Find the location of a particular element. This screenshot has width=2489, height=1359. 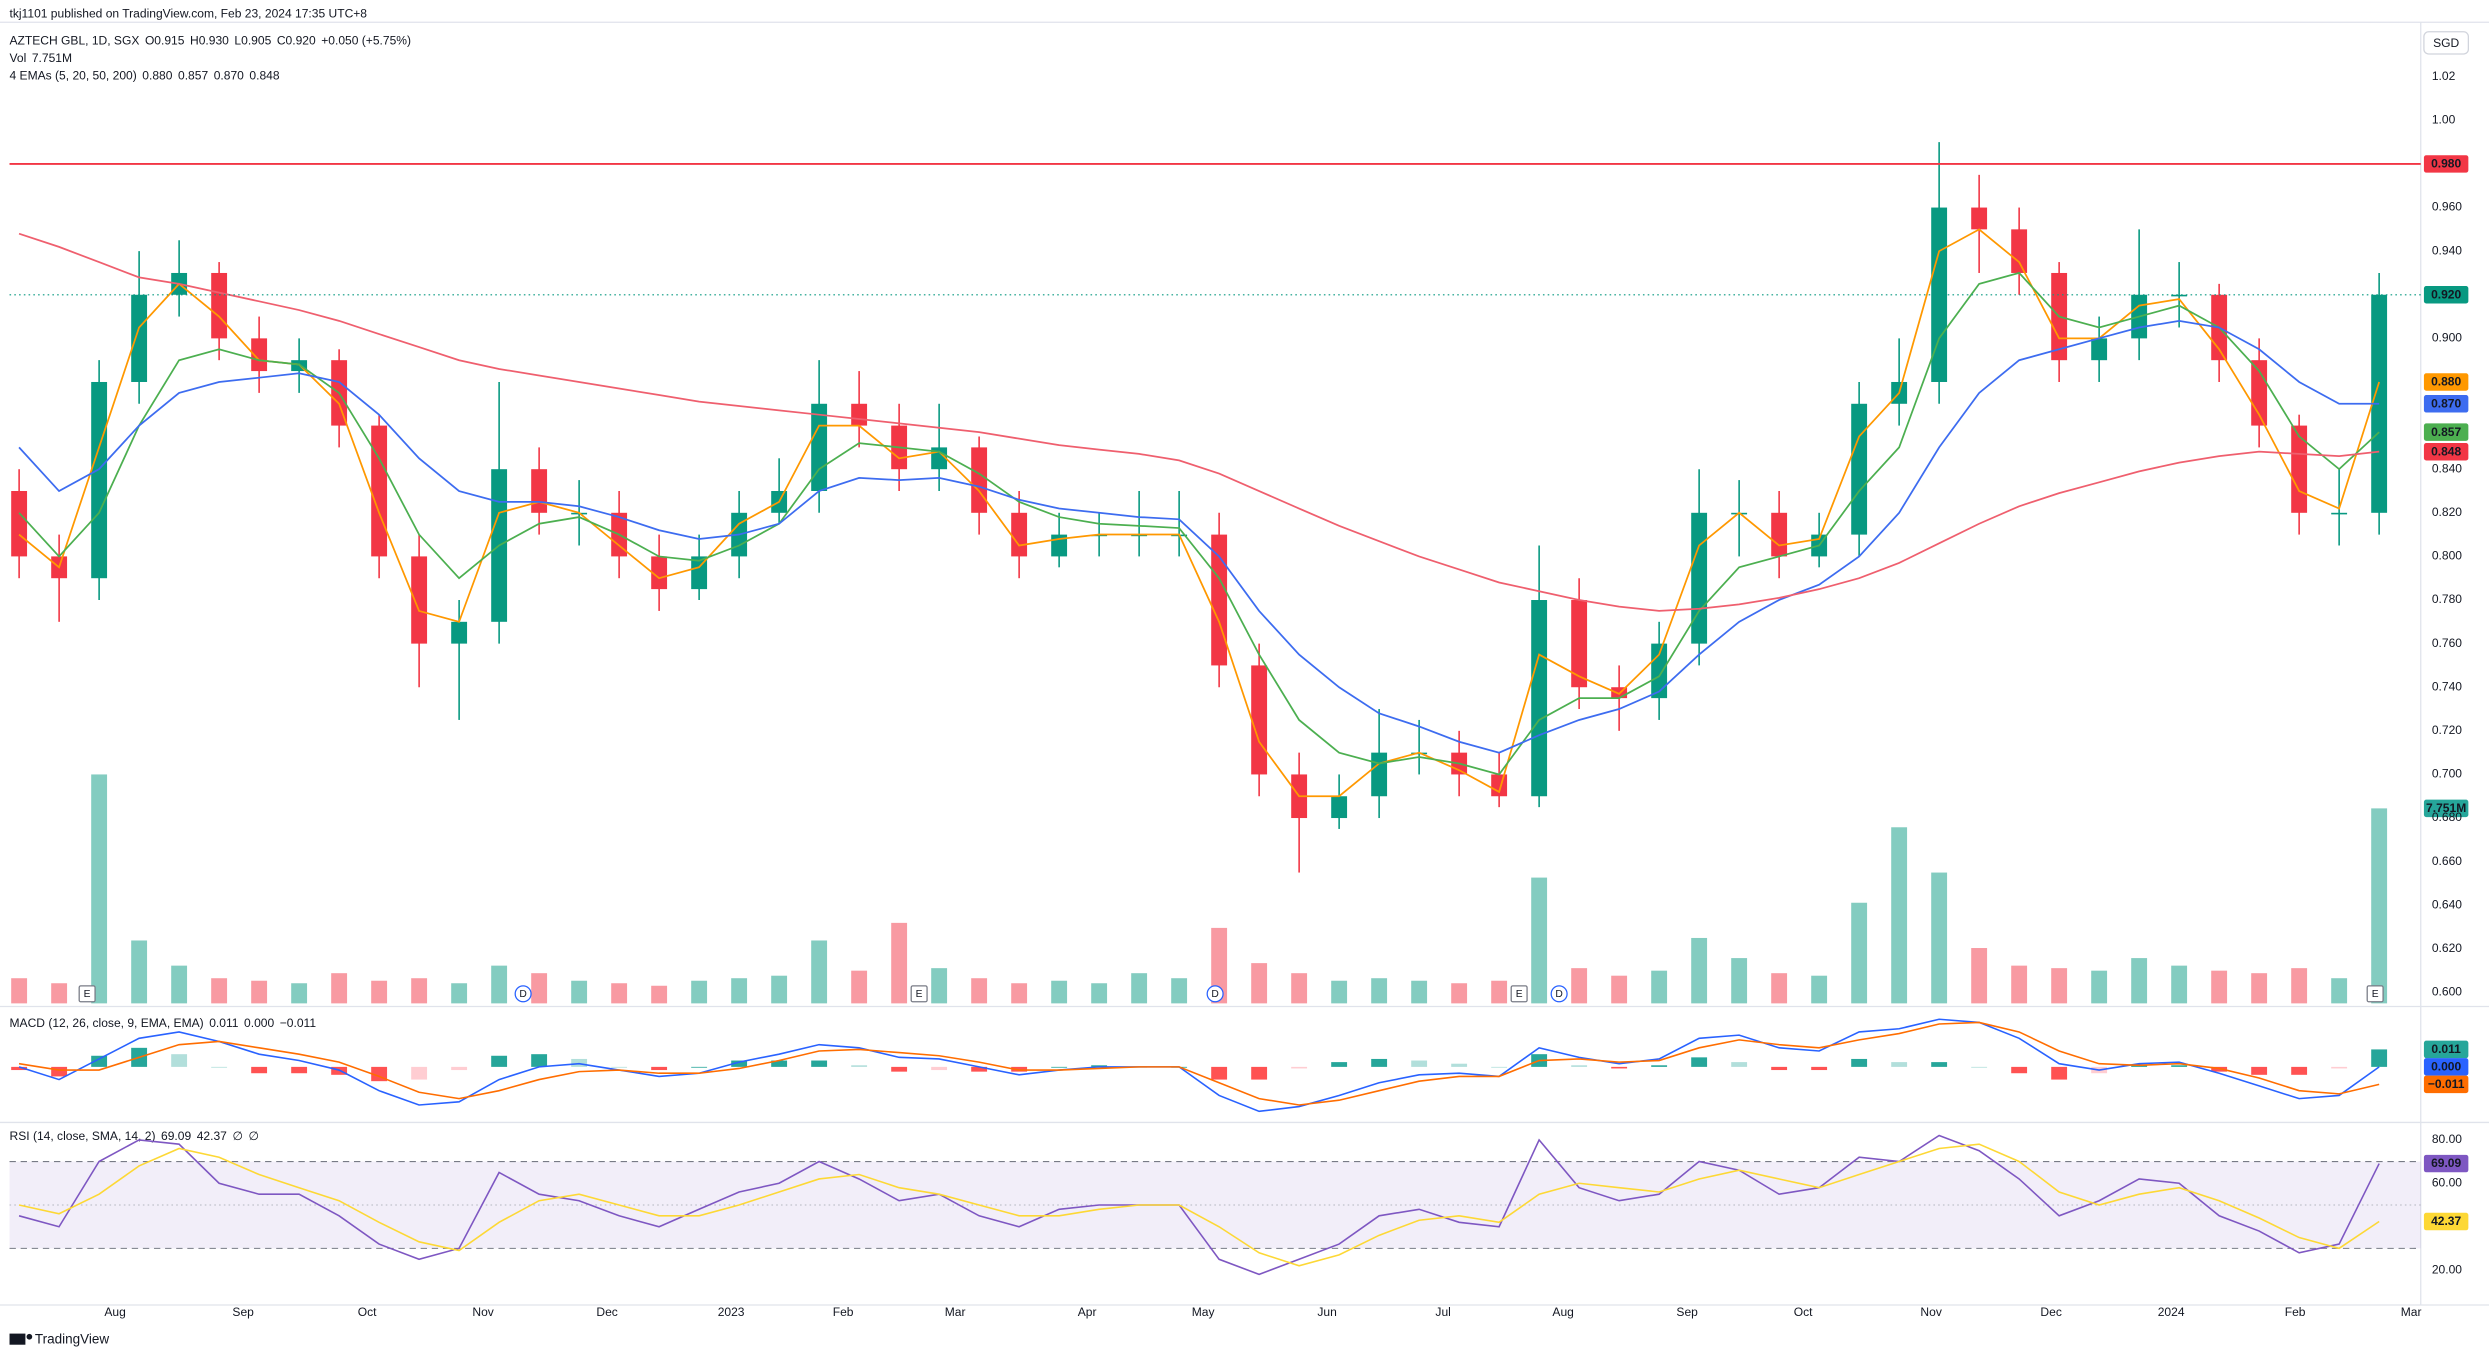

tradingview-logo is located at coordinates (21, 1339).